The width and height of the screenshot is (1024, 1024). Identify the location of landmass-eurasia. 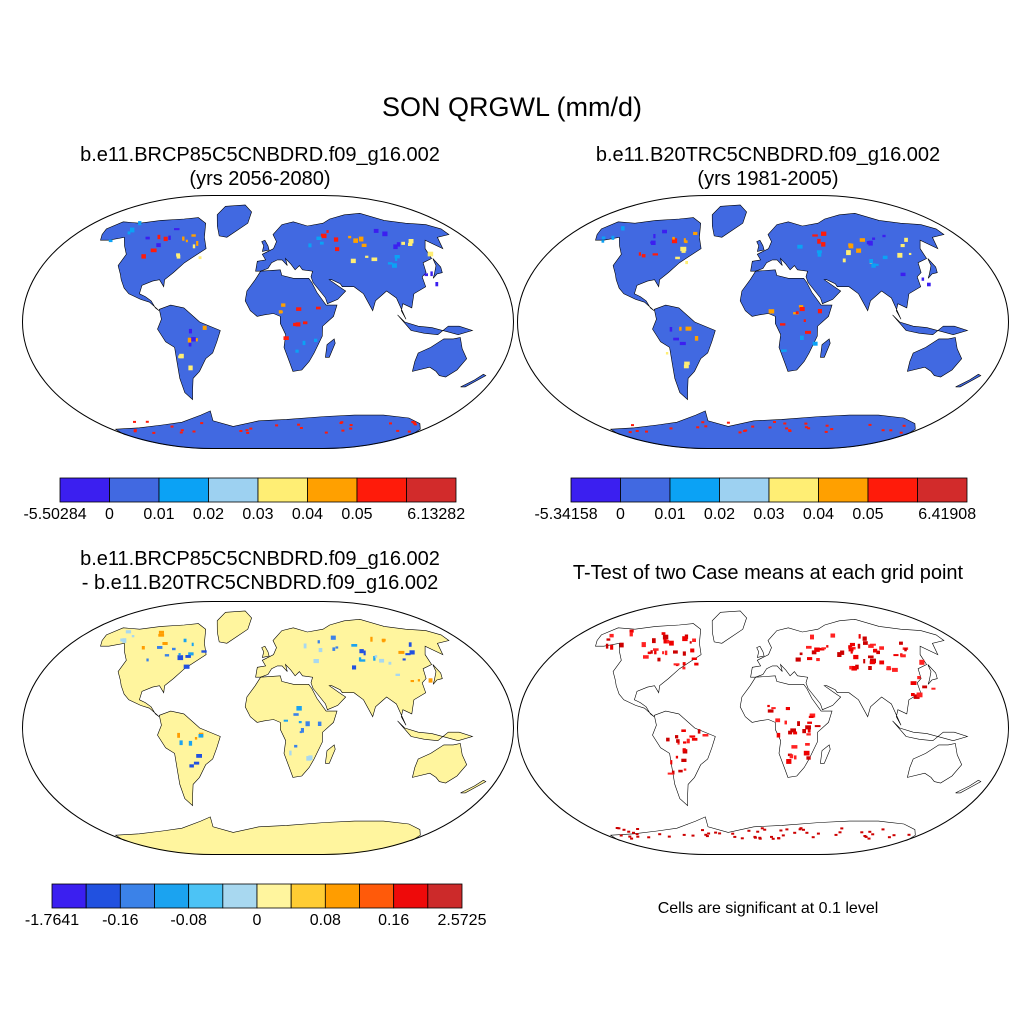
(847, 672).